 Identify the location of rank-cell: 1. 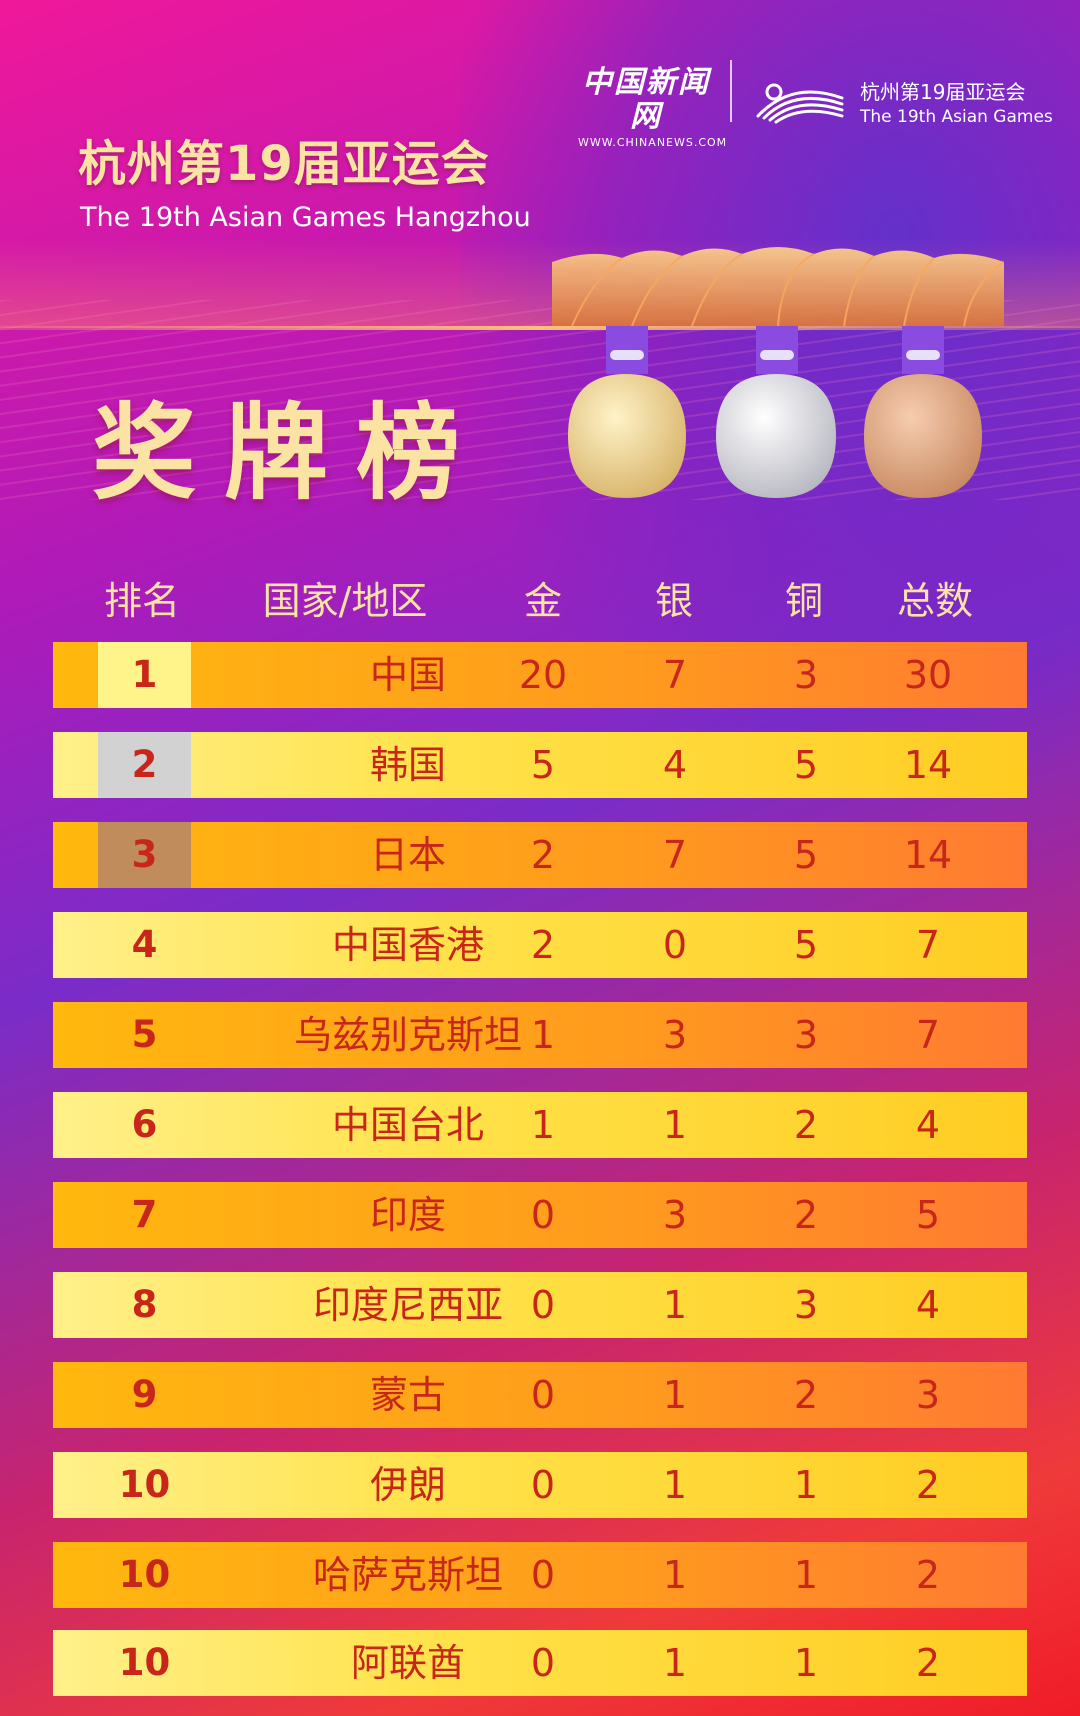
(144, 674).